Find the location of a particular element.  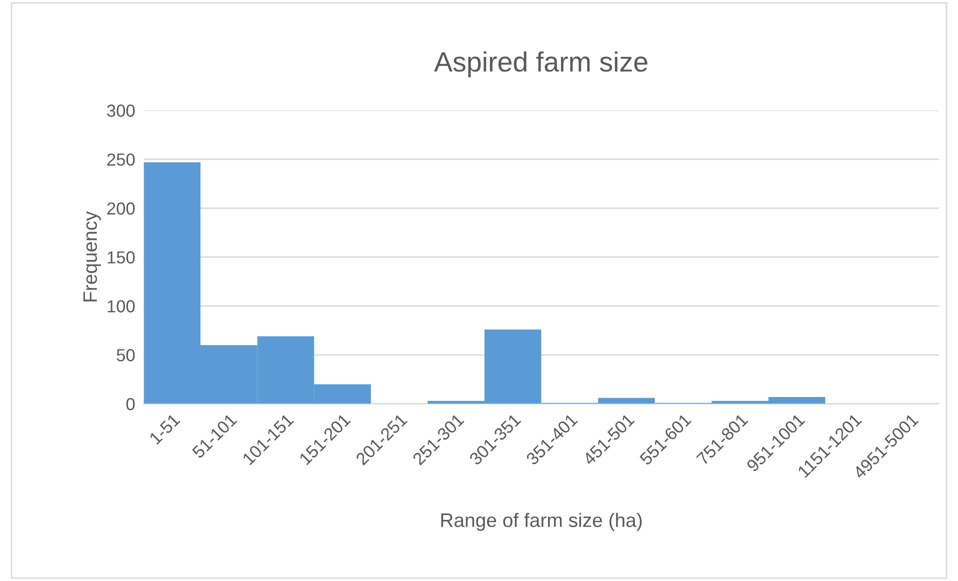

x-axis-title: Range of farm size (ha) is located at coordinates (541, 521).